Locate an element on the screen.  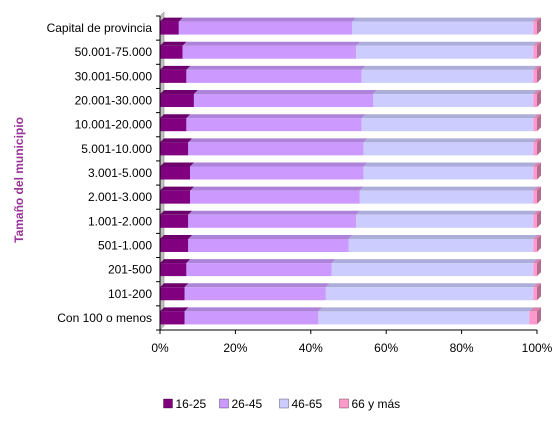
legend: 16-25 26-45 46-65 66 y más is located at coordinates (281, 404).